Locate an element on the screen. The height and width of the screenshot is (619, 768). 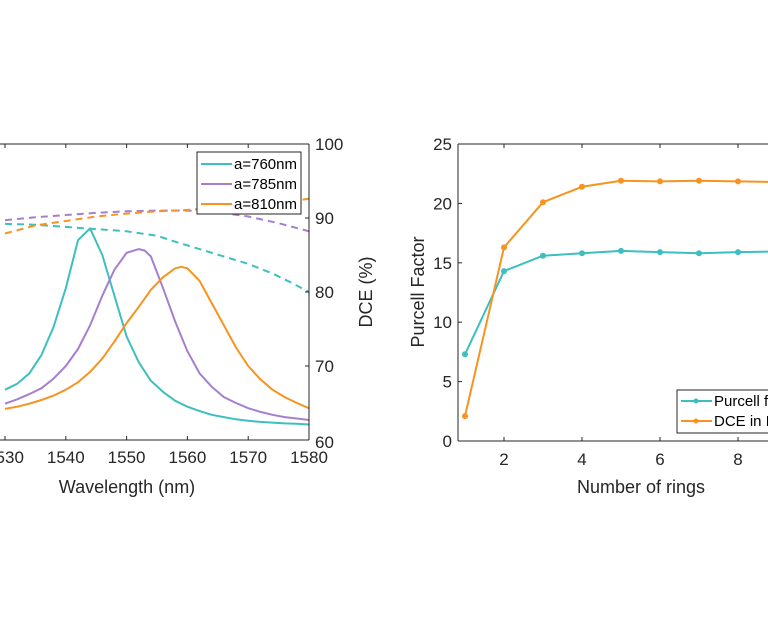
left-y-tick-label: 100 is located at coordinates (329, 144).